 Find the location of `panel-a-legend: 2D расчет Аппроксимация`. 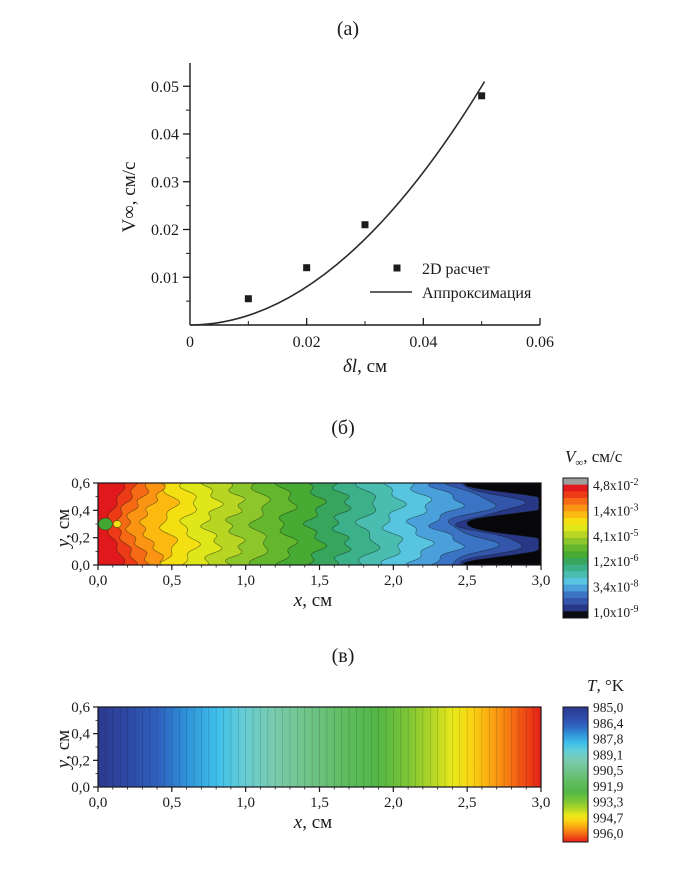

panel-a-legend: 2D расчет Аппроксимация is located at coordinates (451, 281).